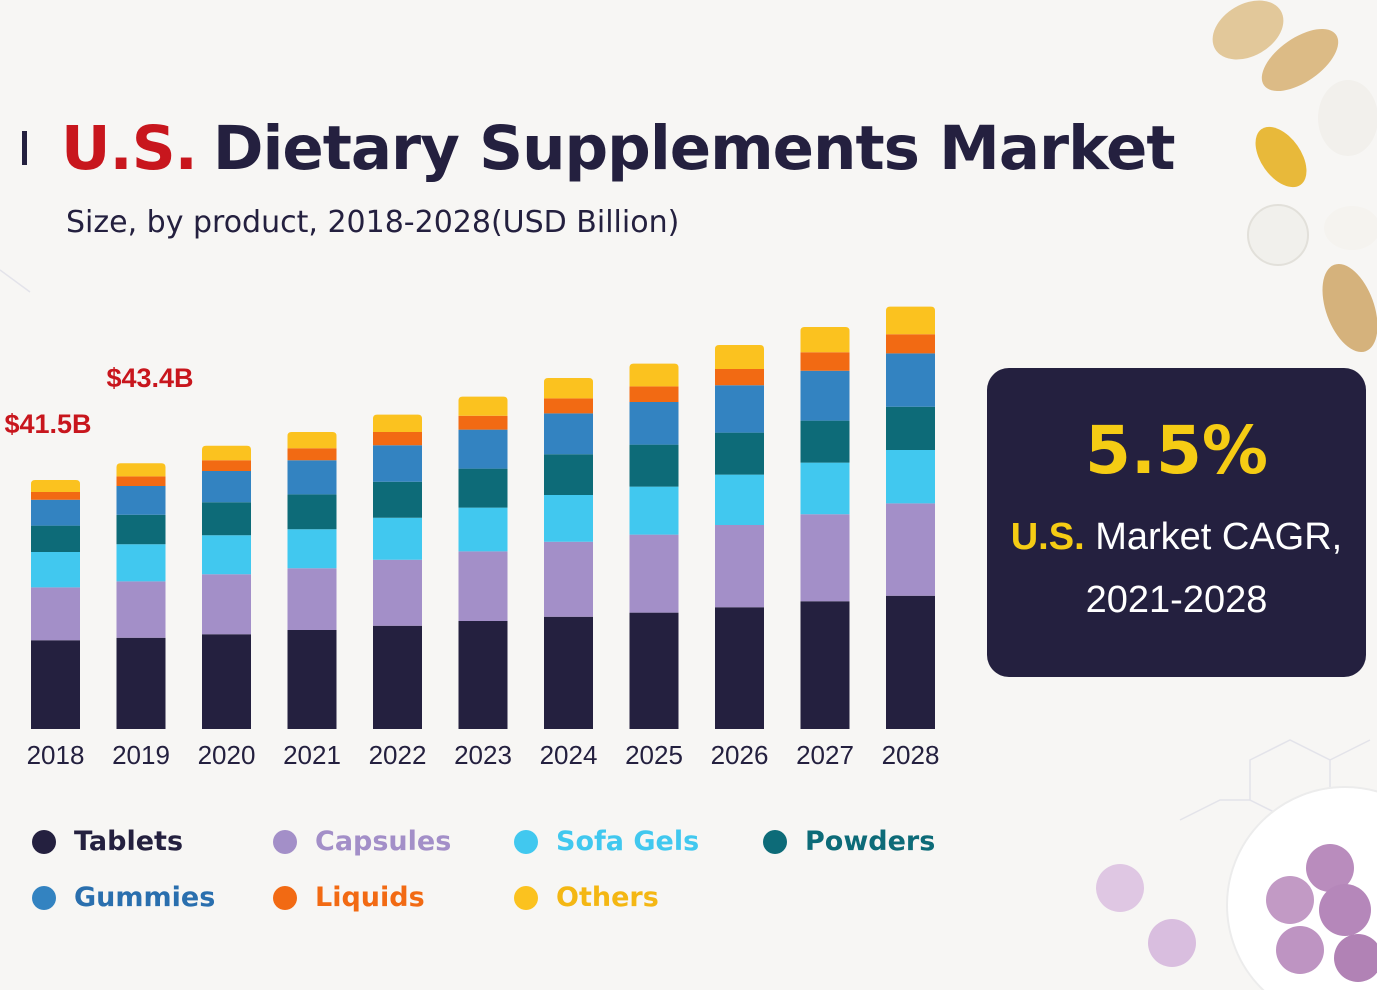 The height and width of the screenshot is (990, 1377). Describe the element at coordinates (870, 841) in the screenshot. I see `legend-label-powders: Powders` at that location.